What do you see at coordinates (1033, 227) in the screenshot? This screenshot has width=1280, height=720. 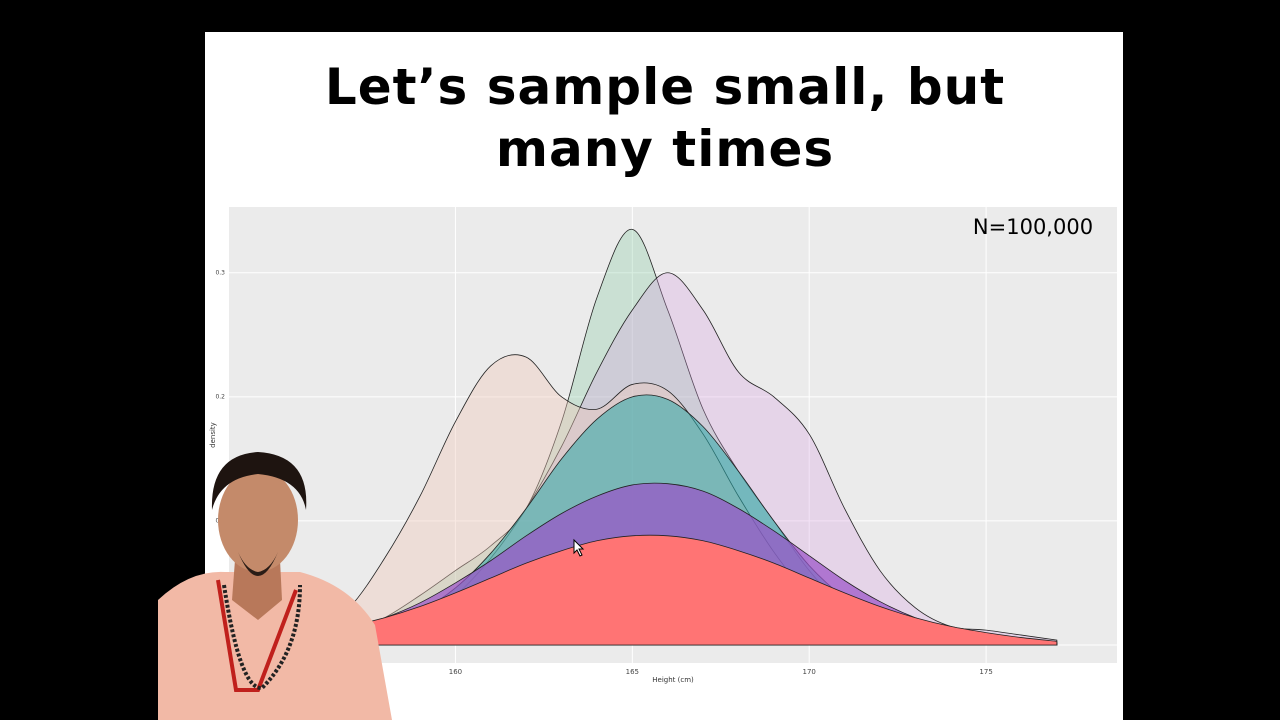 I see `annotation: N=100,000` at bounding box center [1033, 227].